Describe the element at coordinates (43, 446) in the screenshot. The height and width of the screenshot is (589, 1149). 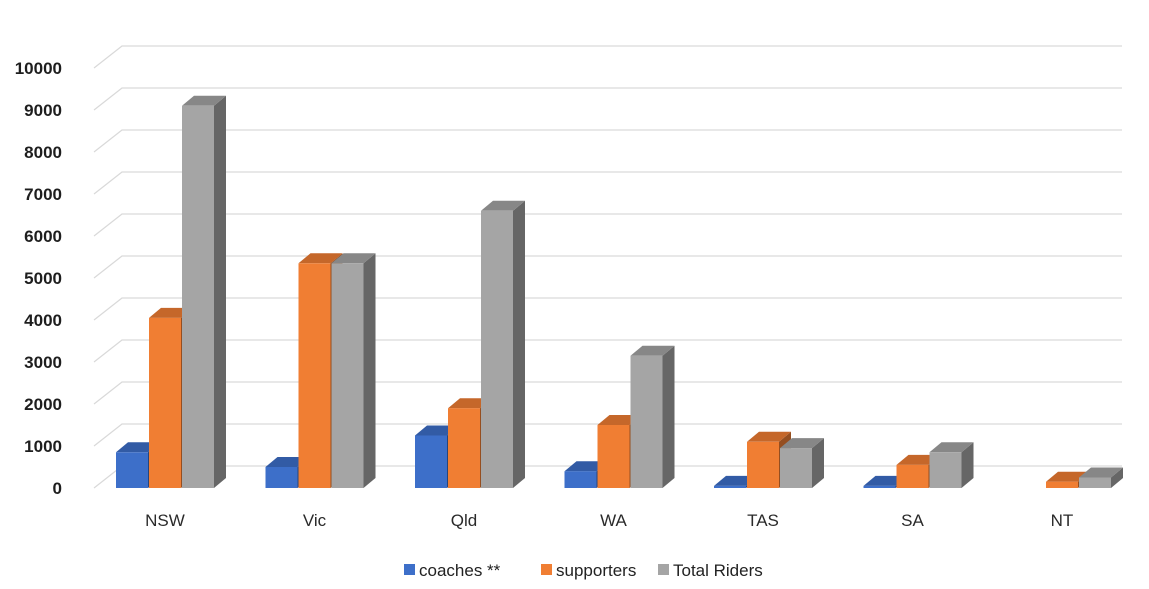
I see `y-tick-label: 1000` at that location.